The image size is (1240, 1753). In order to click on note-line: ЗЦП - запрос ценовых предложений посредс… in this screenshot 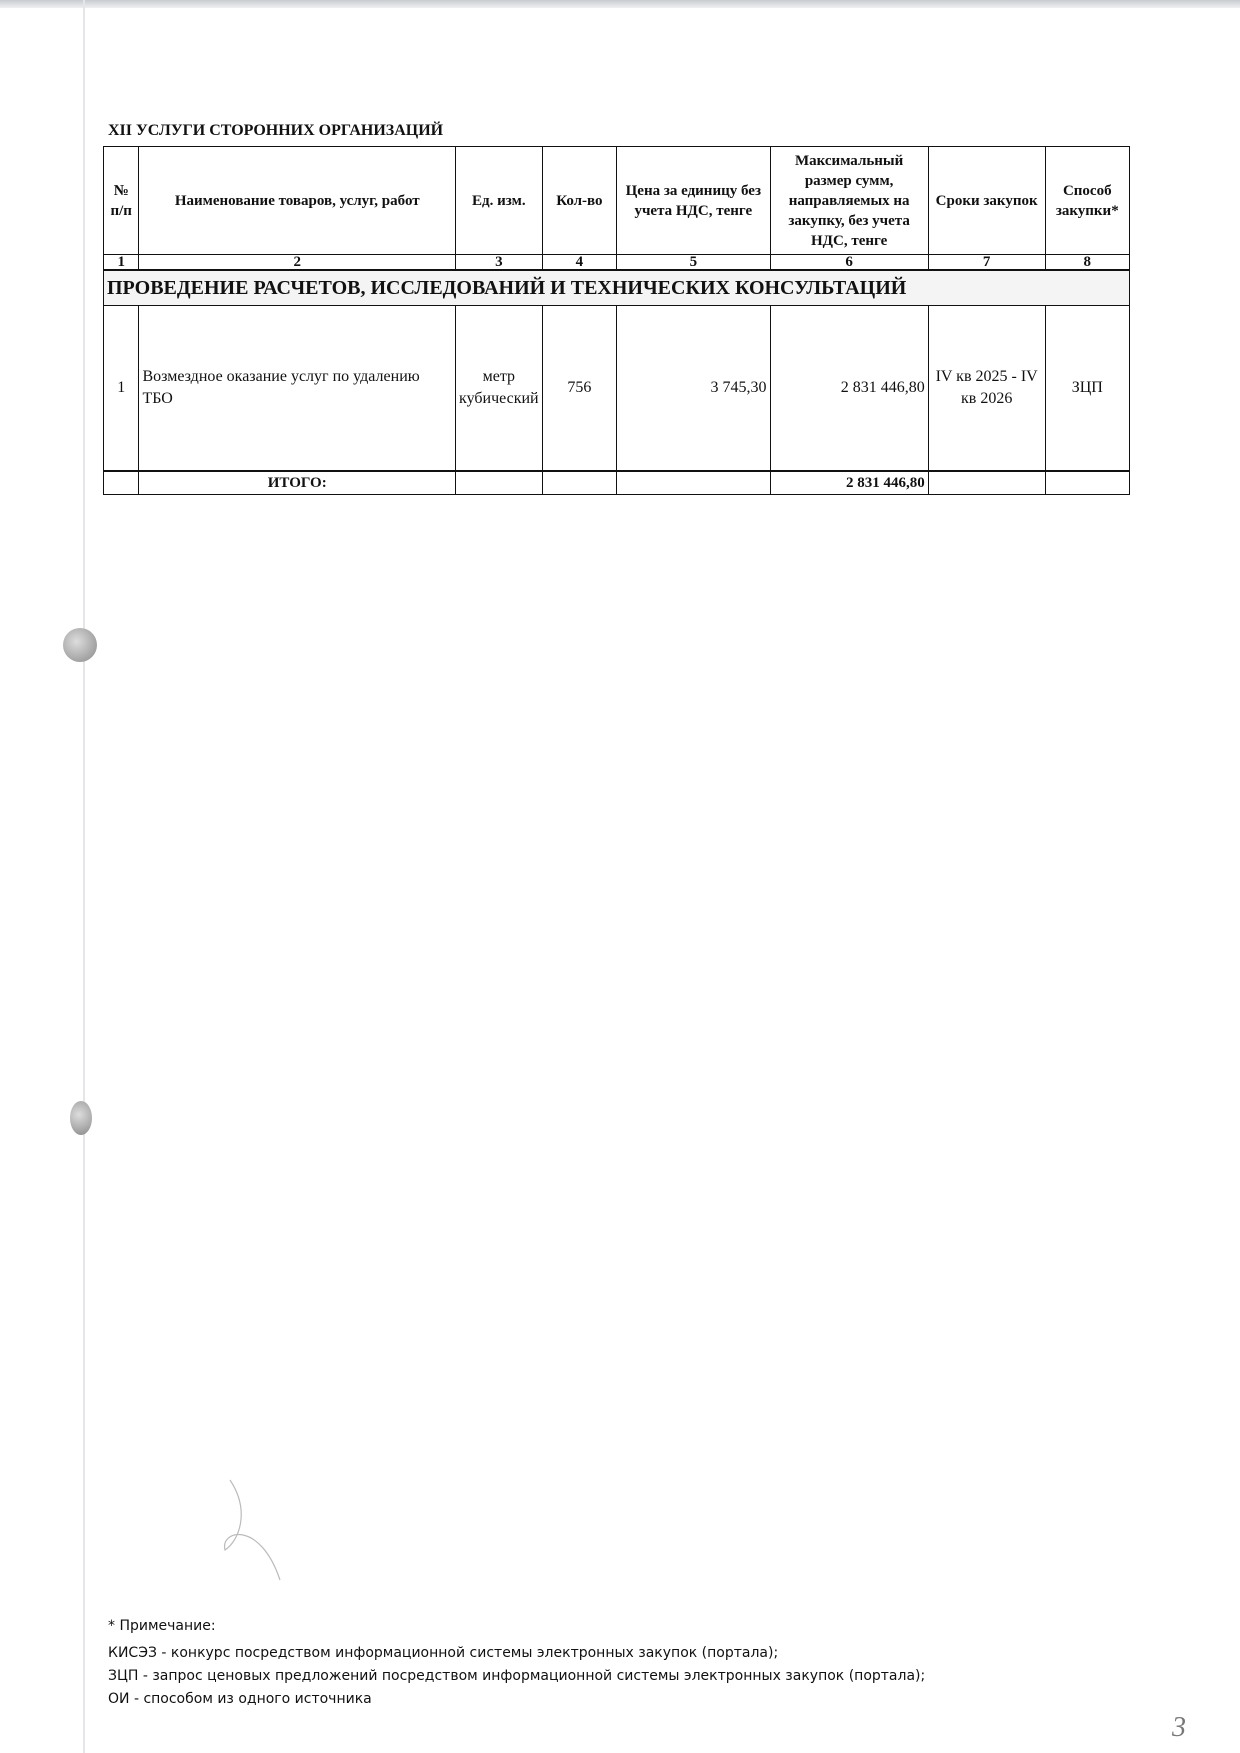, I will do `click(517, 1676)`.